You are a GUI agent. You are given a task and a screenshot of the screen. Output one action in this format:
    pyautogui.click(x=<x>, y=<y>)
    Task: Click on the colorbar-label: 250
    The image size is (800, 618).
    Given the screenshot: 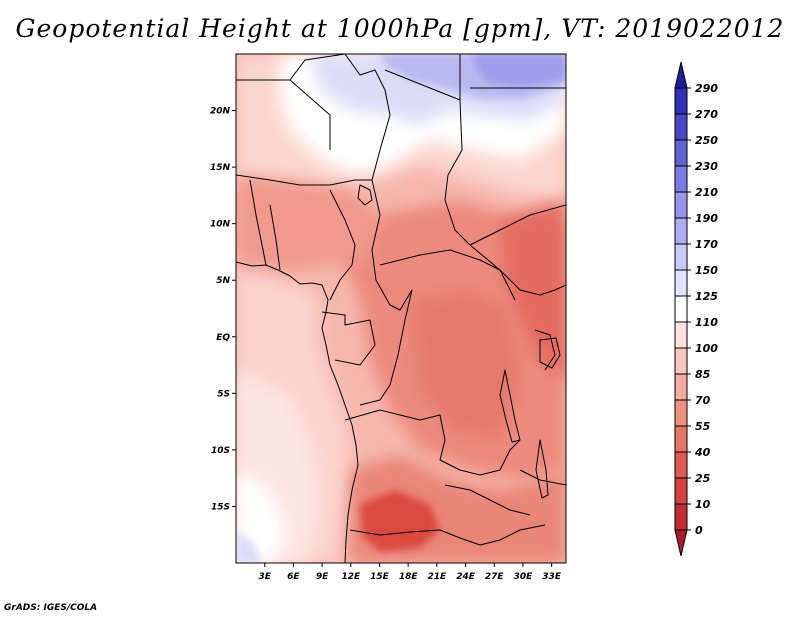 What is the action you would take?
    pyautogui.click(x=706, y=140)
    